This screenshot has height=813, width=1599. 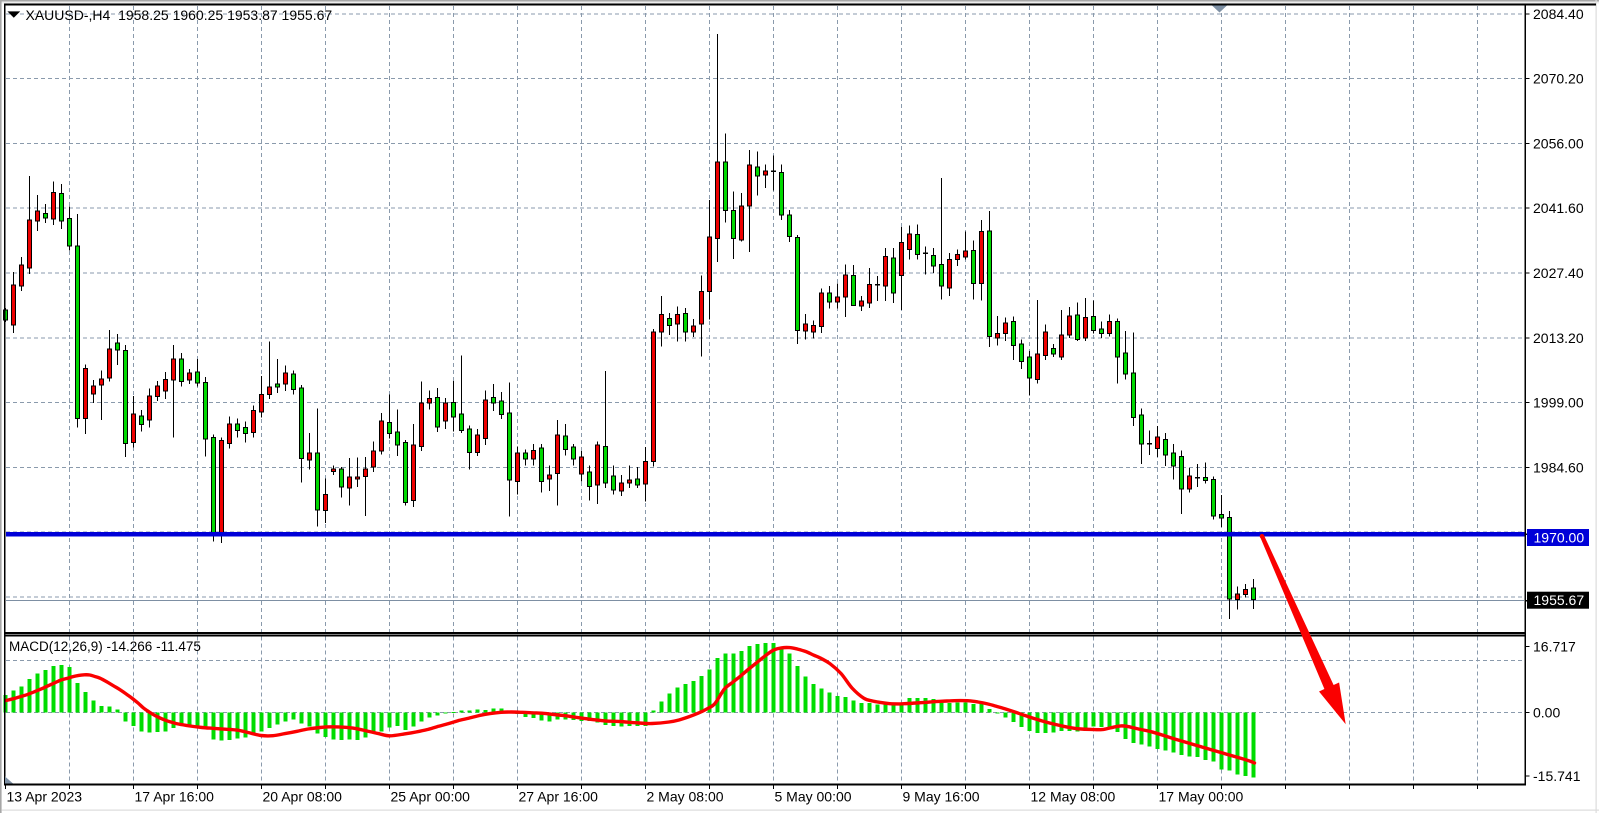 What do you see at coordinates (1558, 338) in the screenshot?
I see `svg-text: 2013.20` at bounding box center [1558, 338].